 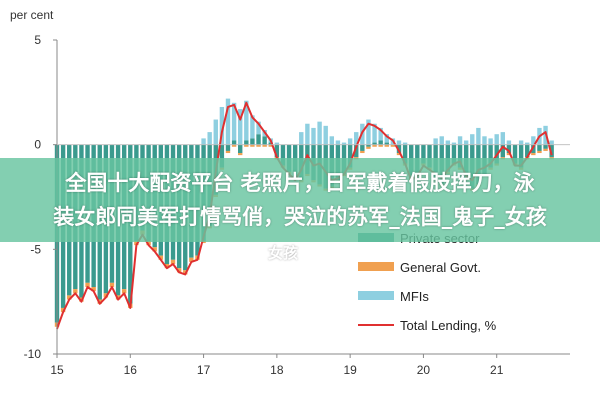 What do you see at coordinates (35, 249) in the screenshot?
I see `y-tick-label: -5` at bounding box center [35, 249].